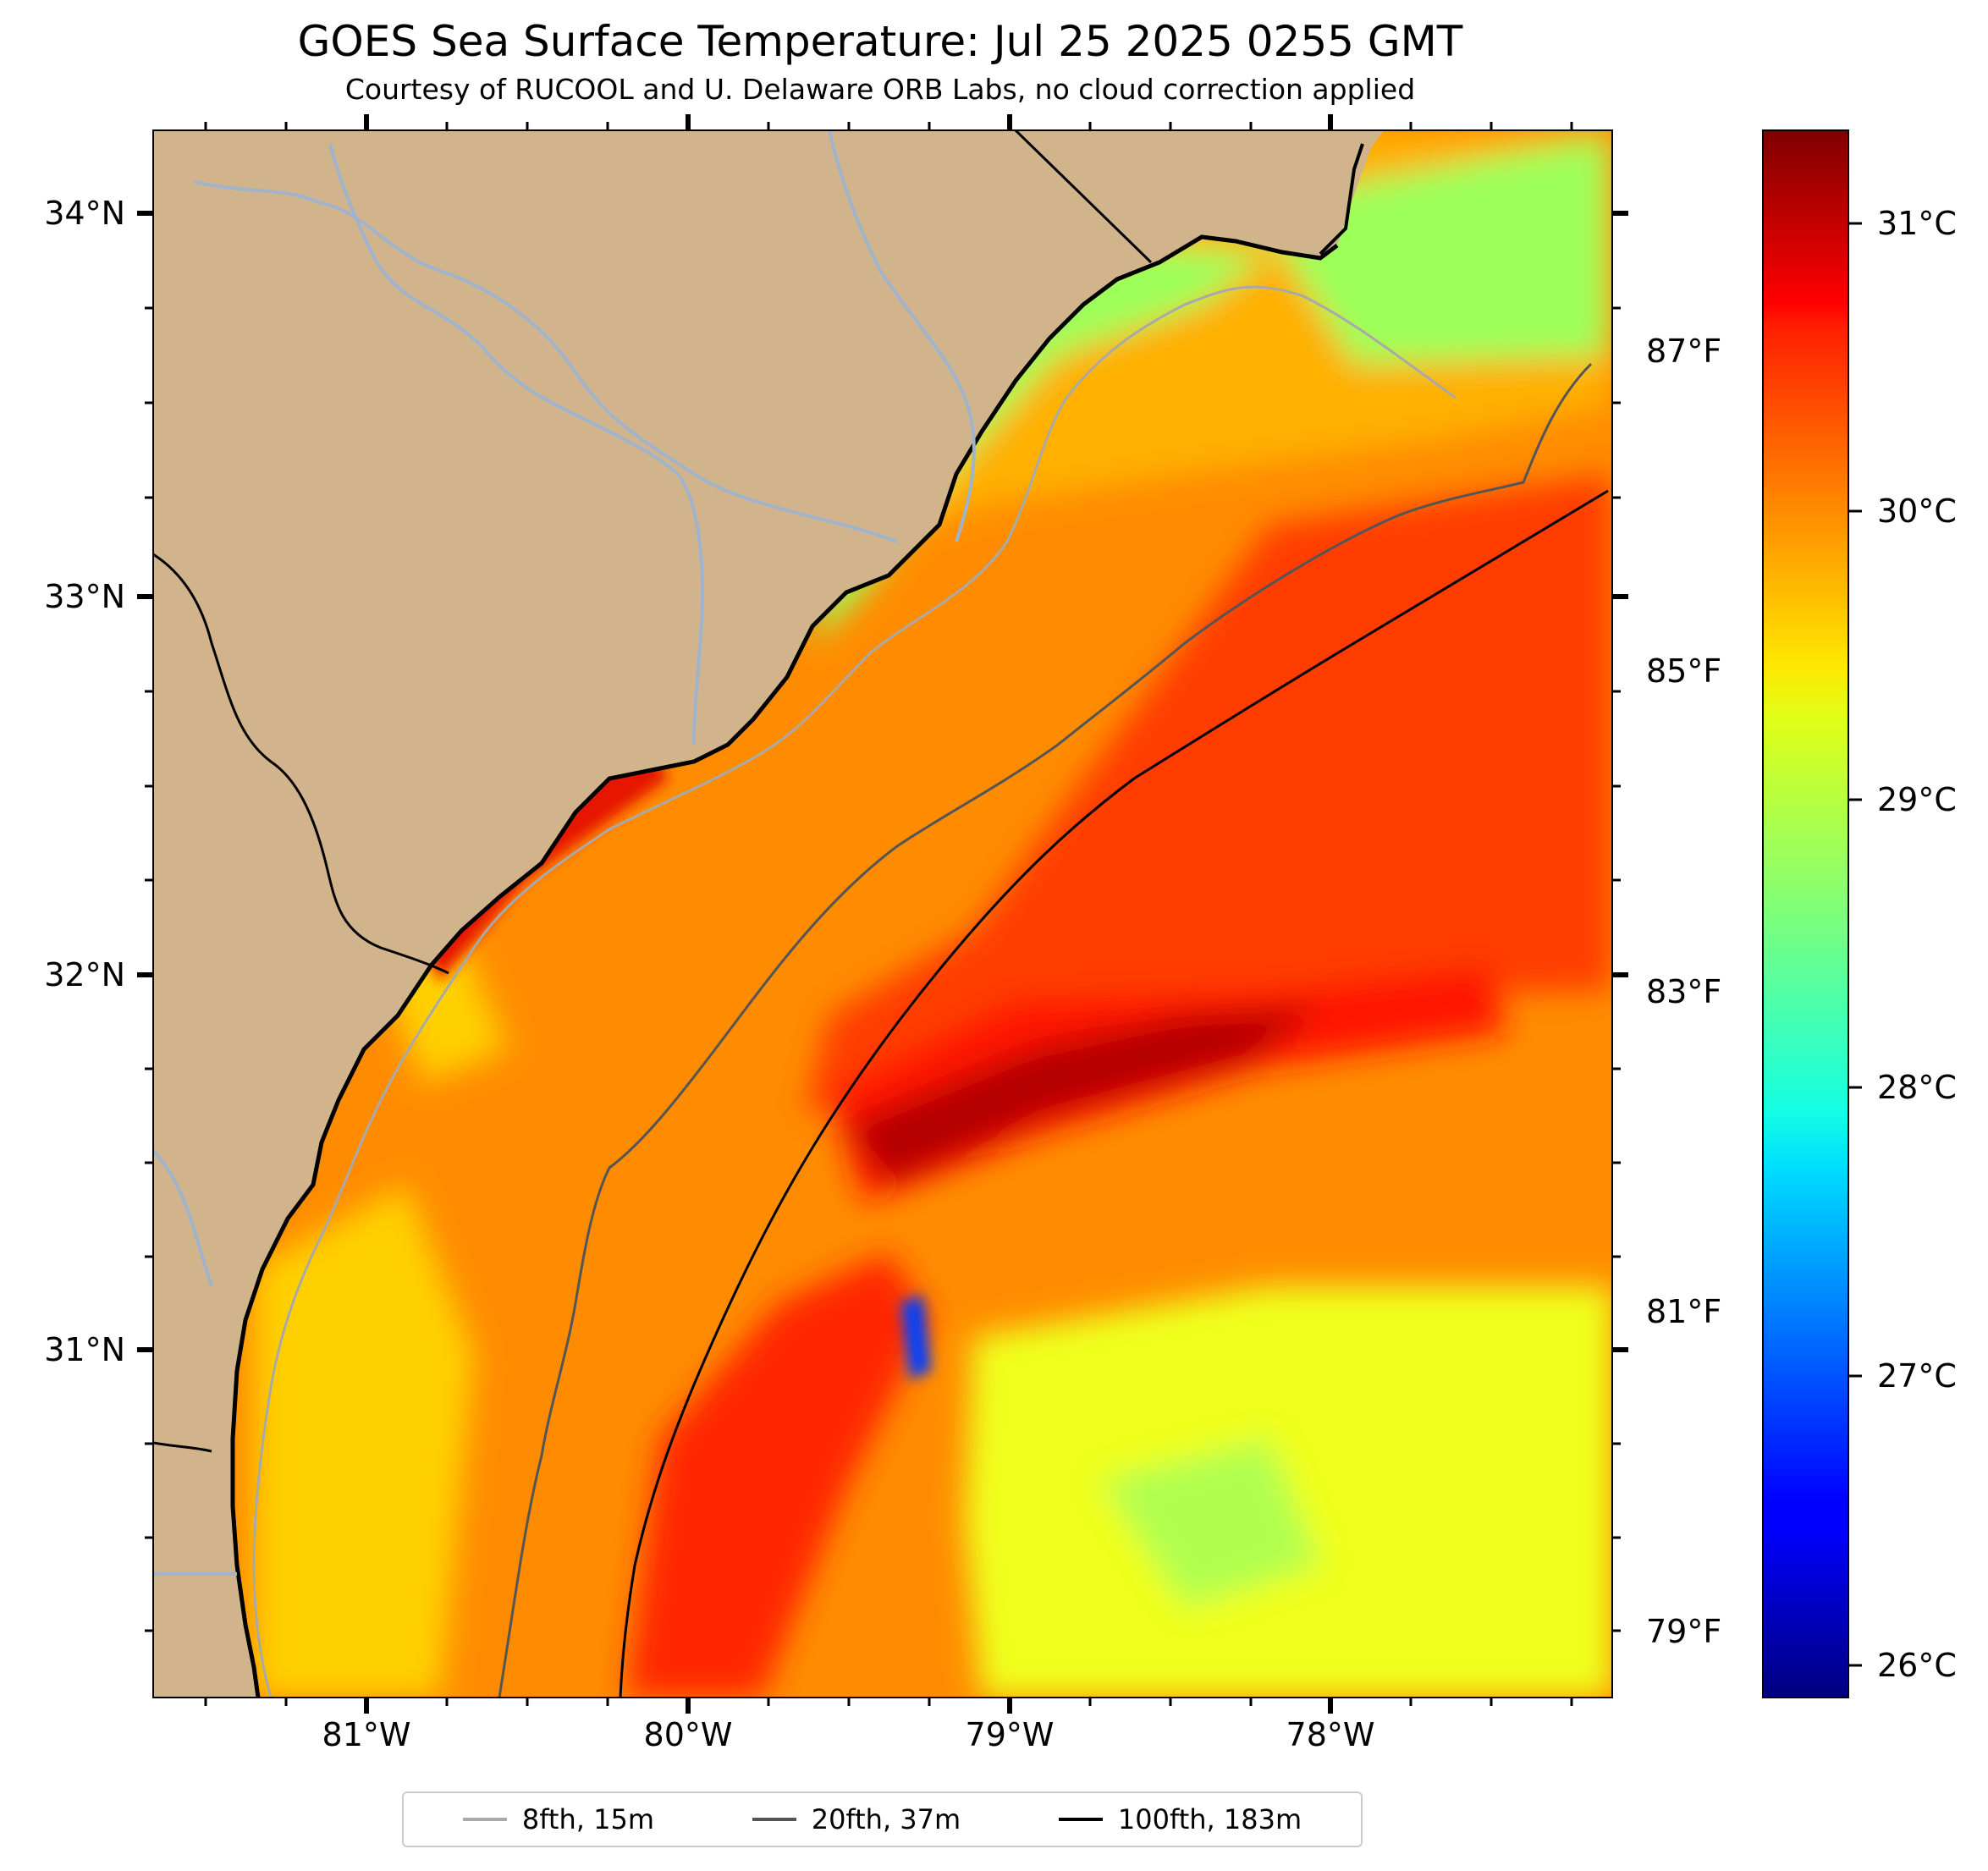 This screenshot has width=1988, height=1871. Describe the element at coordinates (1684, 1632) in the screenshot. I see `f-label-79: 79°F` at that location.